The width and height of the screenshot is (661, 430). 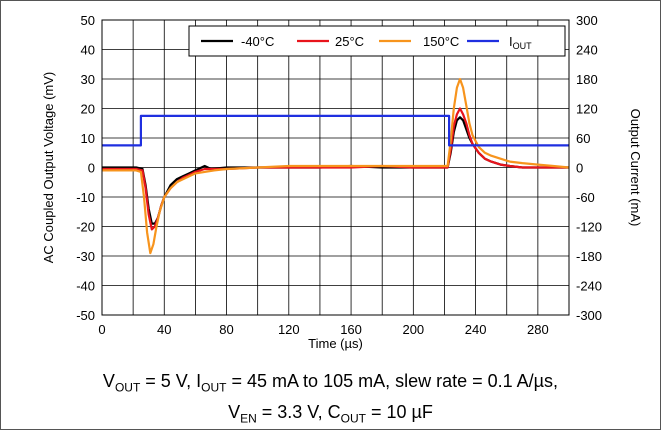 I want to click on legend-label: IOUT, so click(x=520, y=42).